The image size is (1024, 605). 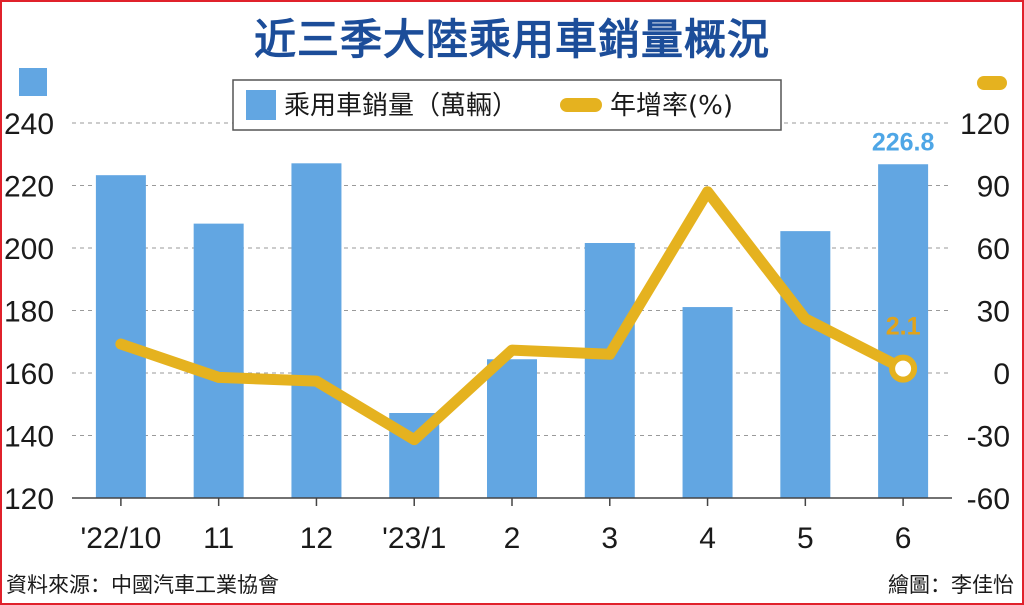 I want to click on x-axis-ticks: '22/10 11 12 '23/1 2 3 4 5 6, so click(x=495, y=526).